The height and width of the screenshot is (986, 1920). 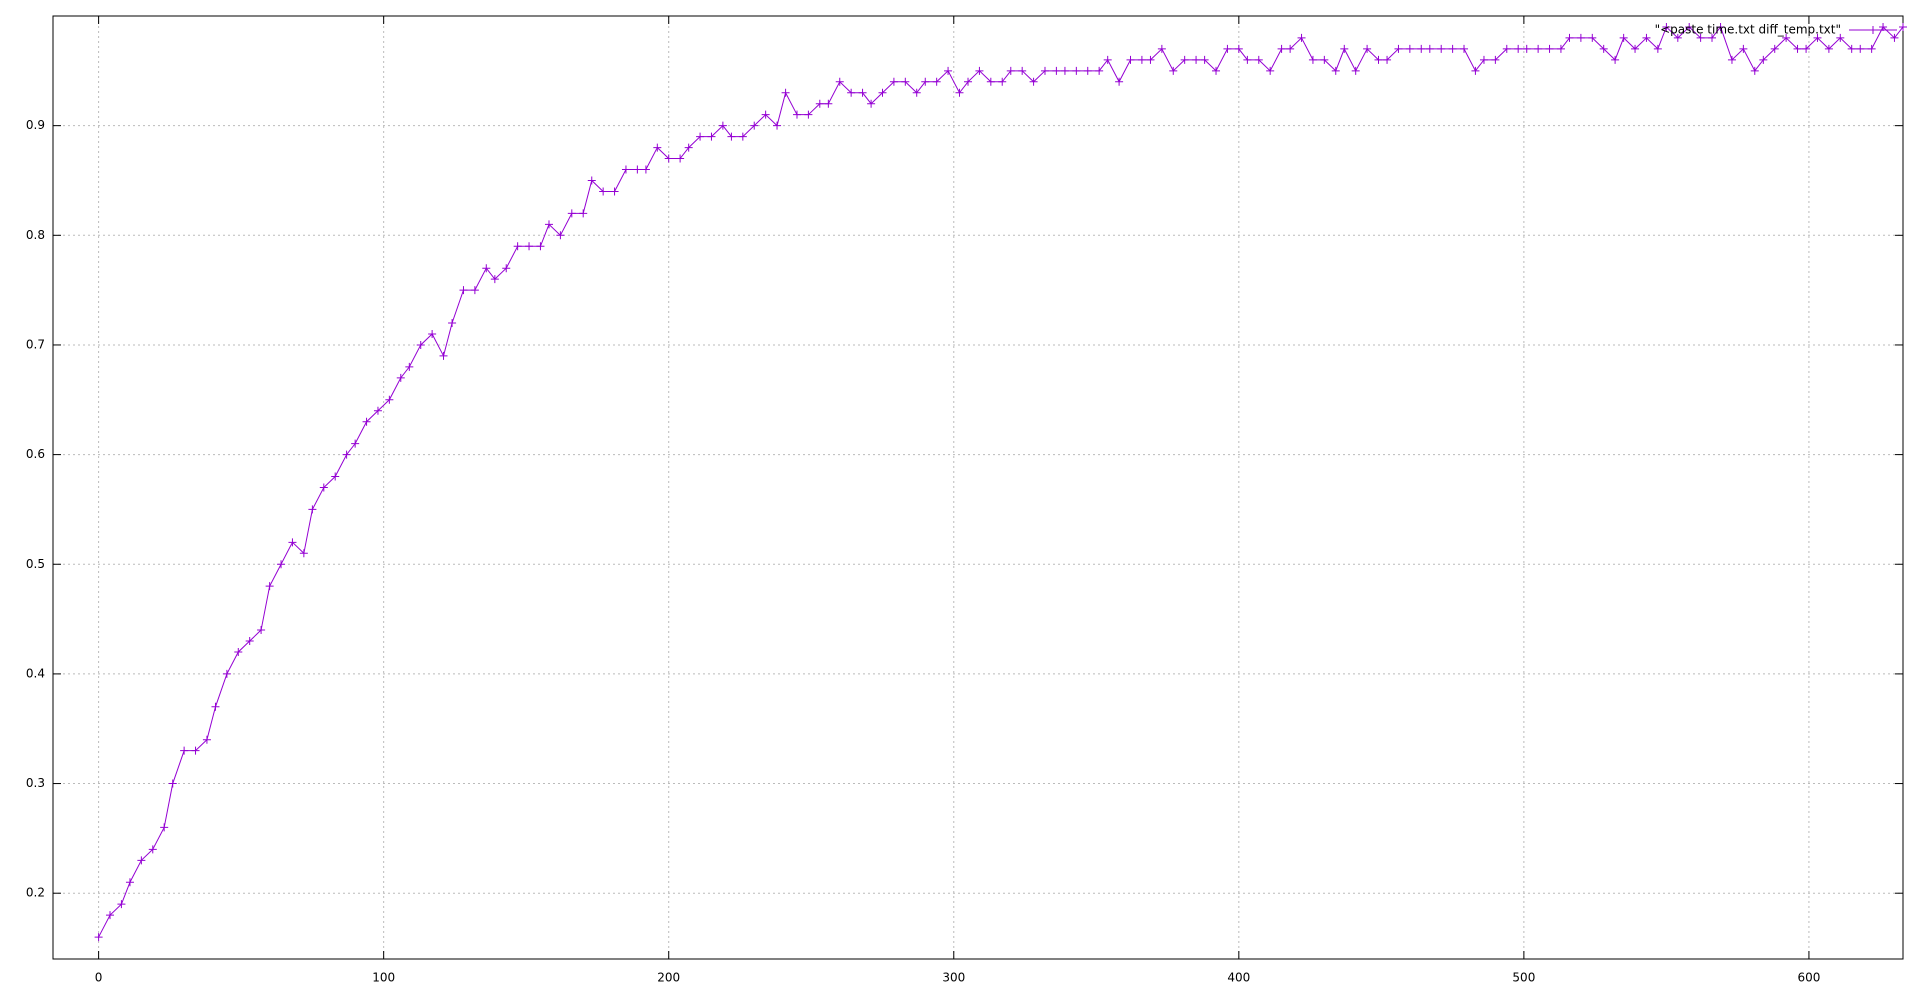 I want to click on y-tick-label: 0.4, so click(x=35, y=673).